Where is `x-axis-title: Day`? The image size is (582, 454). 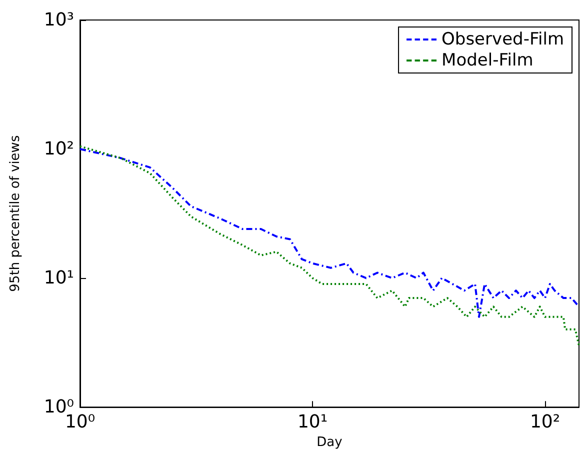 x-axis-title: Day is located at coordinates (329, 442).